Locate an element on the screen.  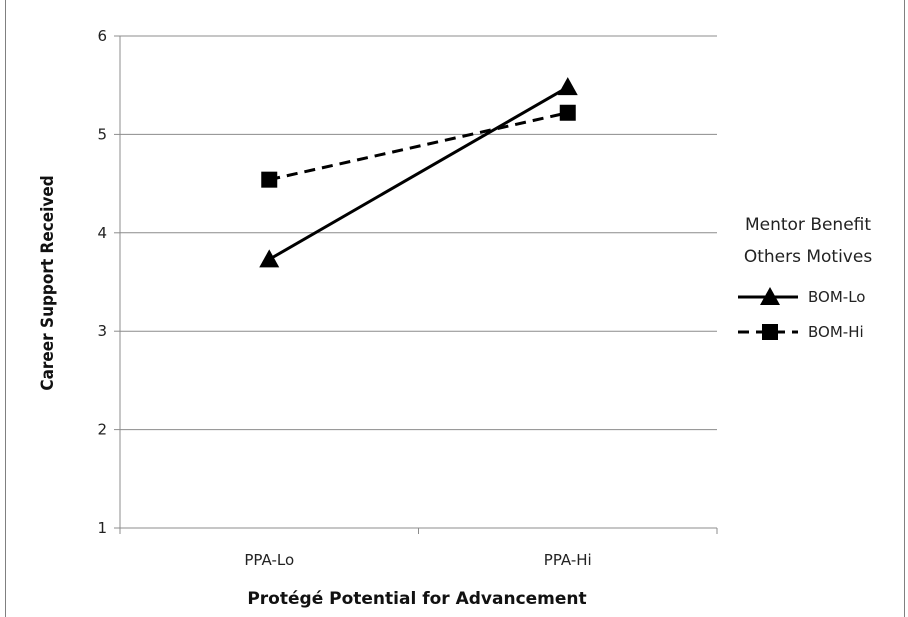
y-tick-label: 2 is located at coordinates (102, 430).